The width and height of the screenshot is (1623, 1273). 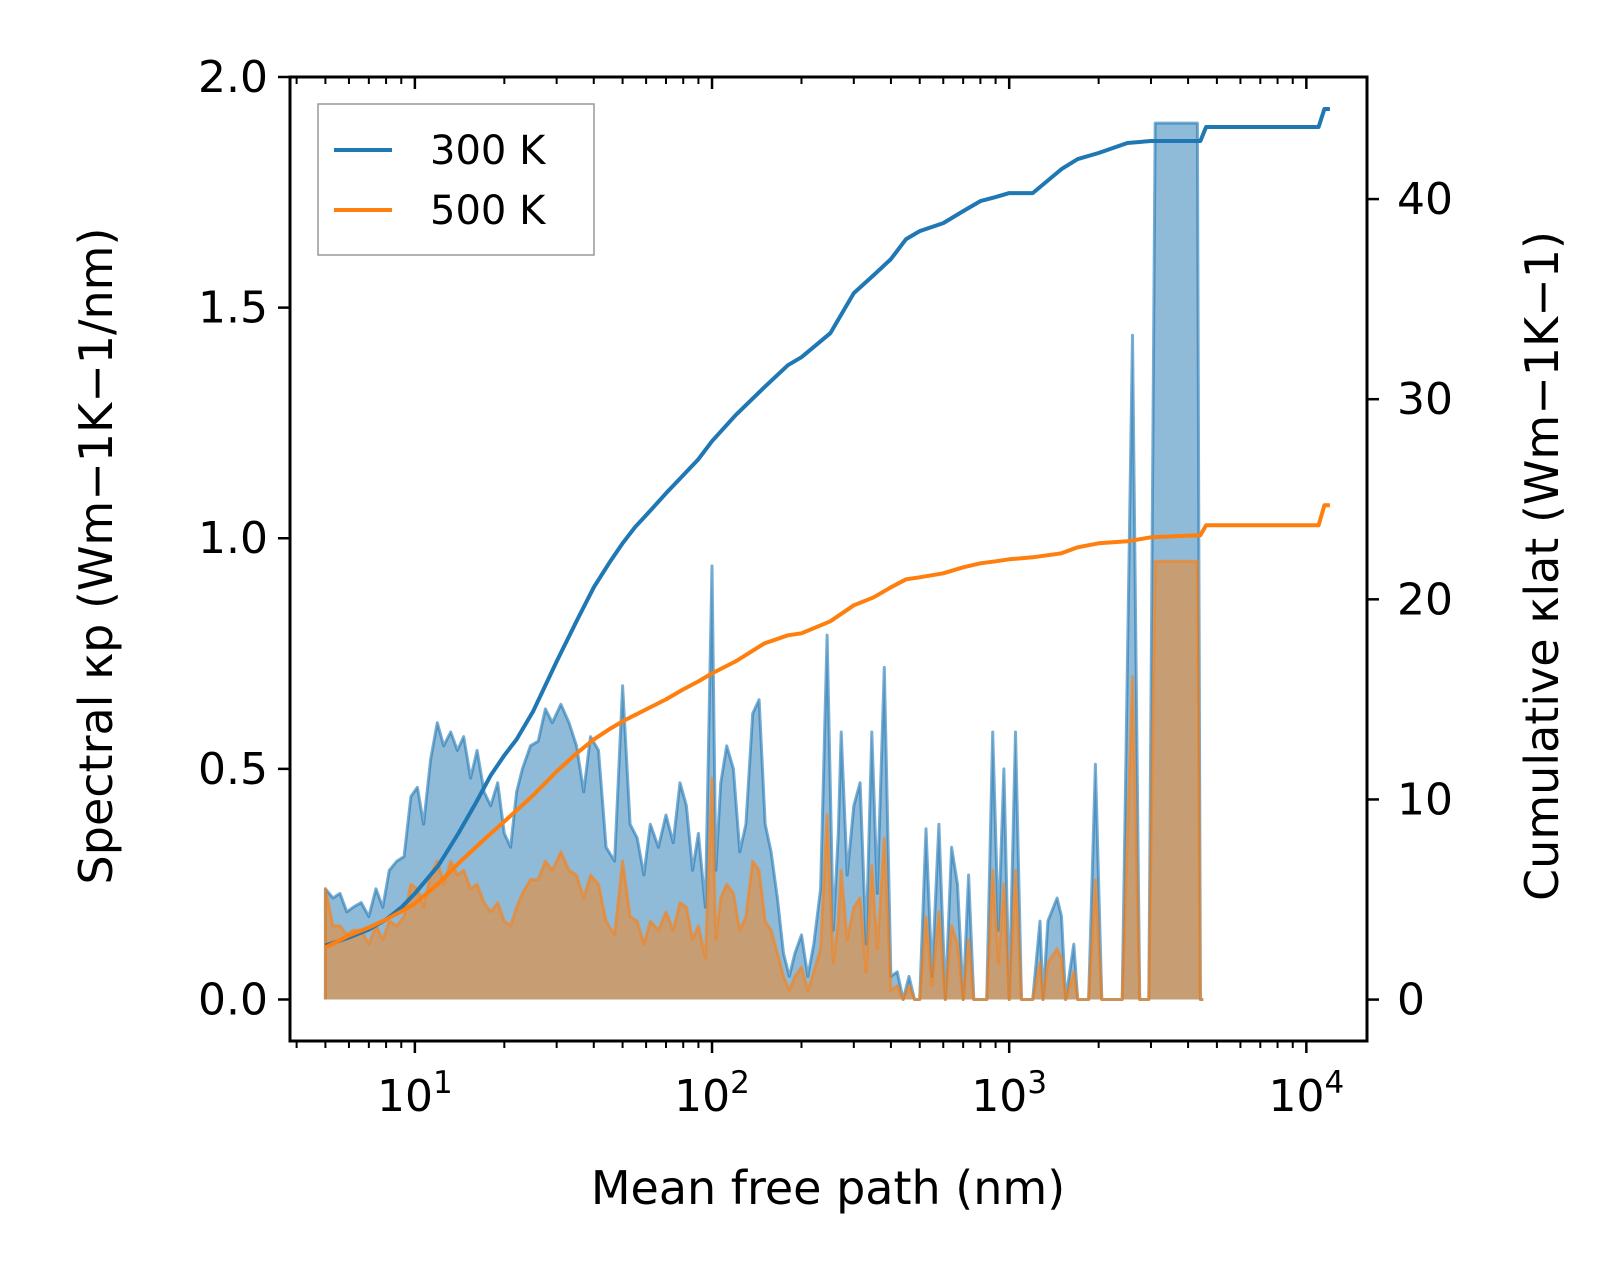 I want to click on x-tick-label: 10¹, so click(x=415, y=1093).